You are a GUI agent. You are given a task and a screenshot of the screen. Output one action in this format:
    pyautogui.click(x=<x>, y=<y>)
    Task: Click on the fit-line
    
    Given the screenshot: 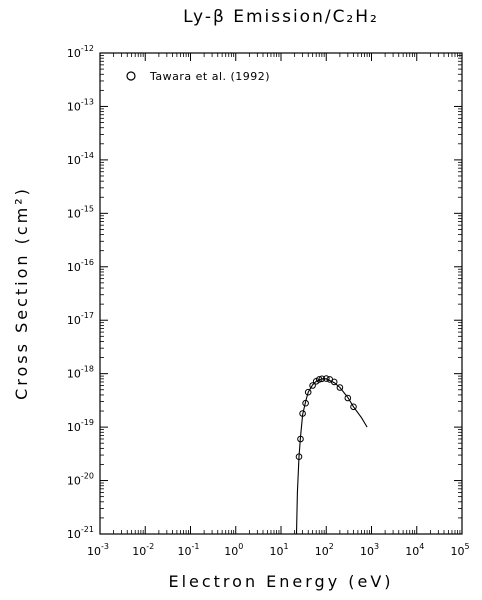 What is the action you would take?
    pyautogui.click(x=331, y=456)
    